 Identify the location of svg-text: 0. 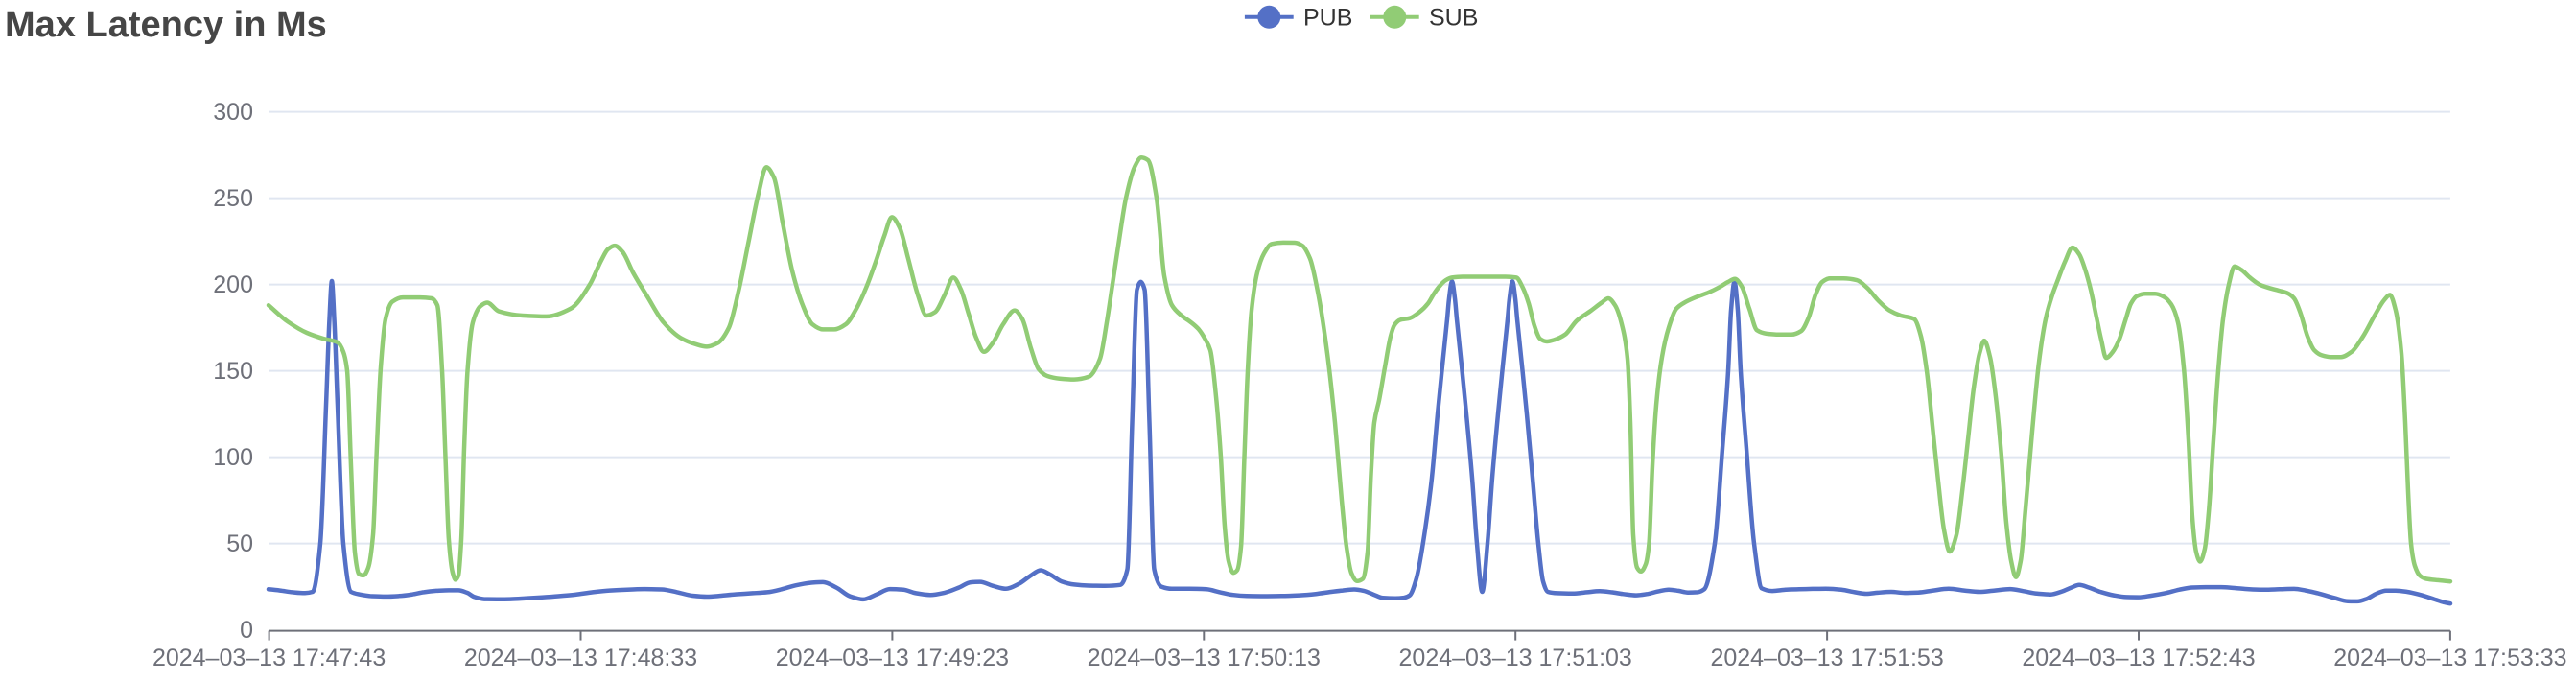
(246, 630).